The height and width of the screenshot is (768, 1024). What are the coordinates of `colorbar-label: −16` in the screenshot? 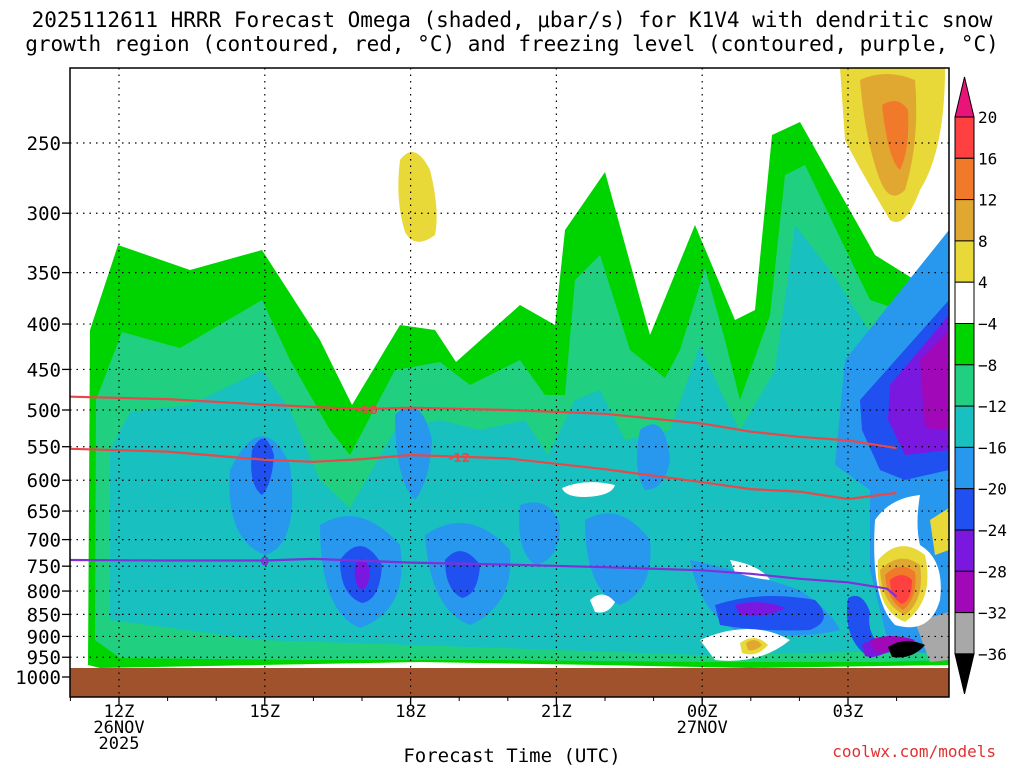 It's located at (992, 447).